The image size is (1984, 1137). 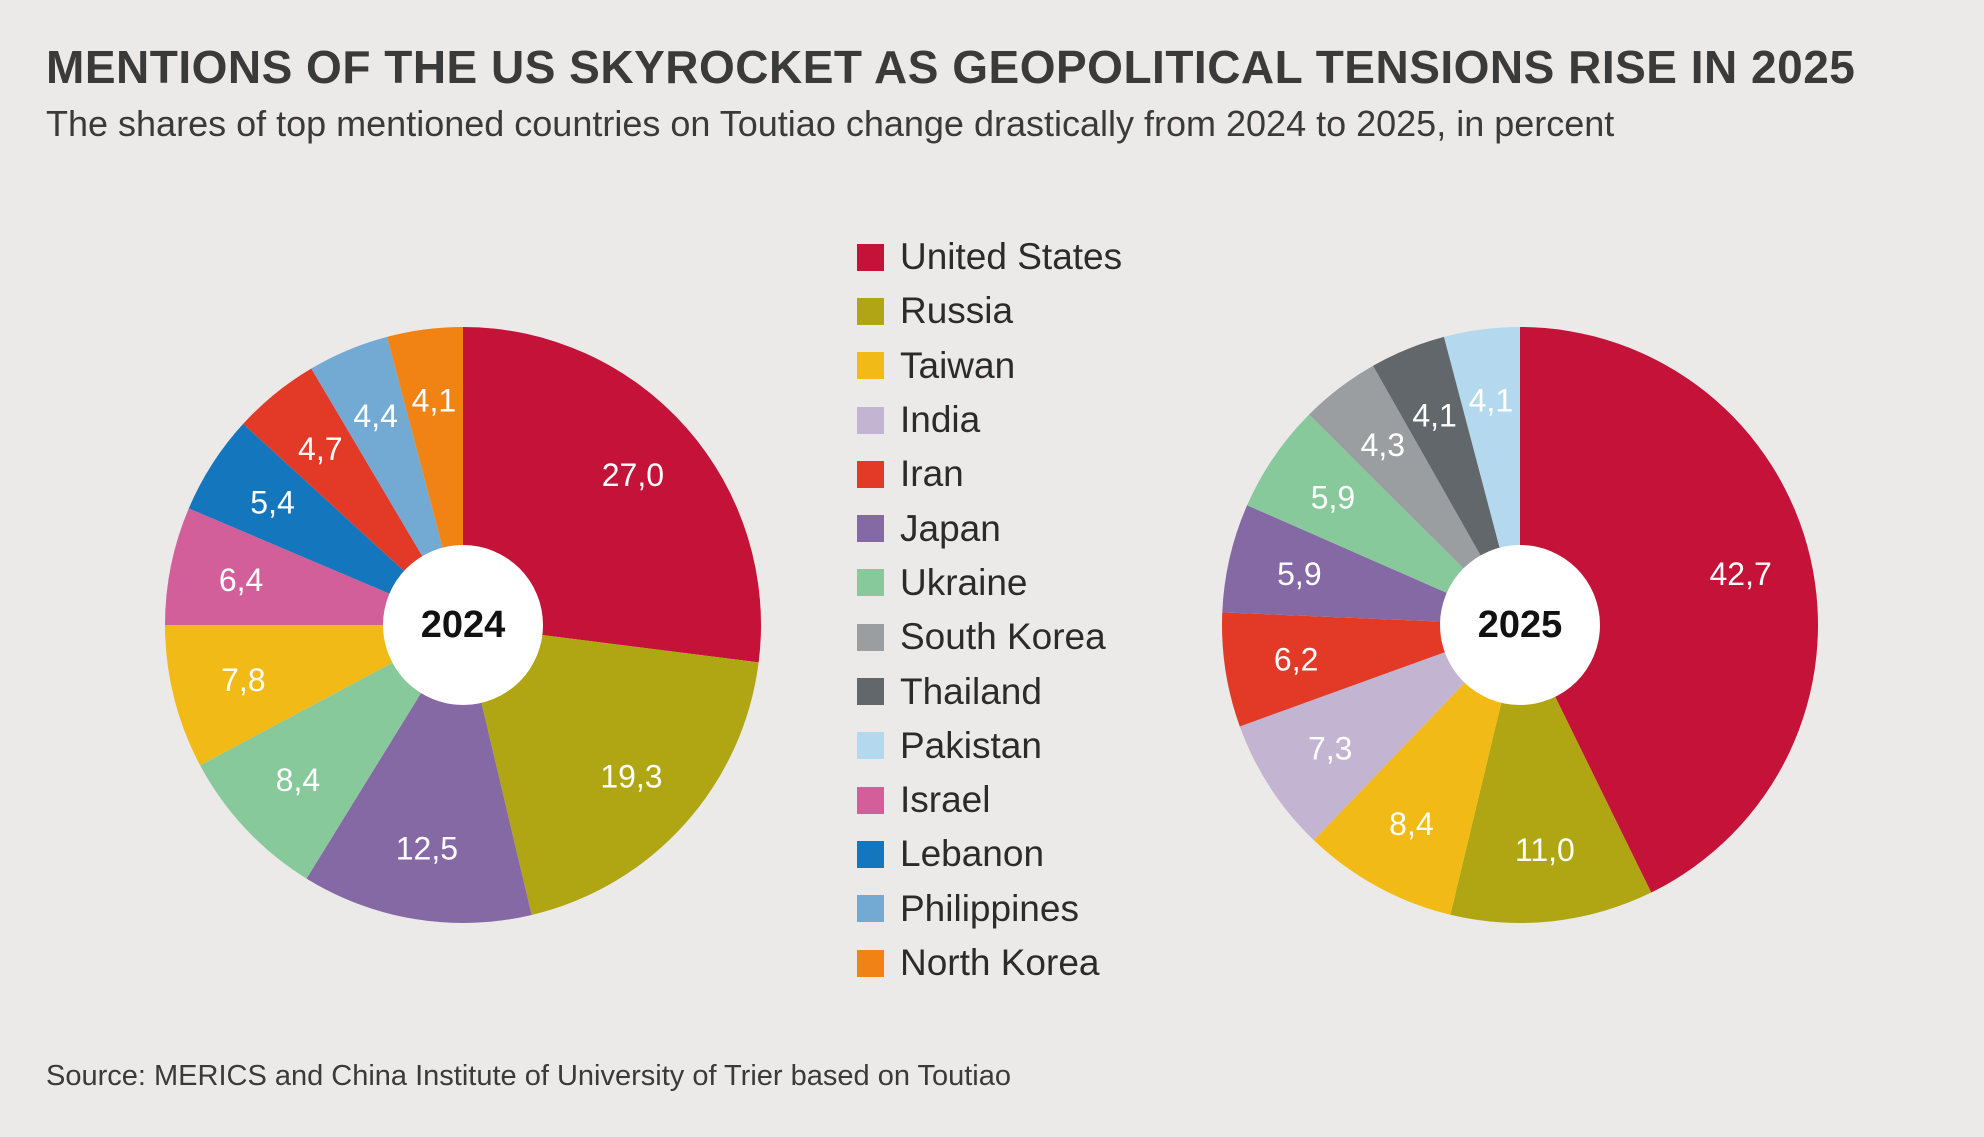 What do you see at coordinates (631, 776) in the screenshot?
I see `slice-value-label: 19,3` at bounding box center [631, 776].